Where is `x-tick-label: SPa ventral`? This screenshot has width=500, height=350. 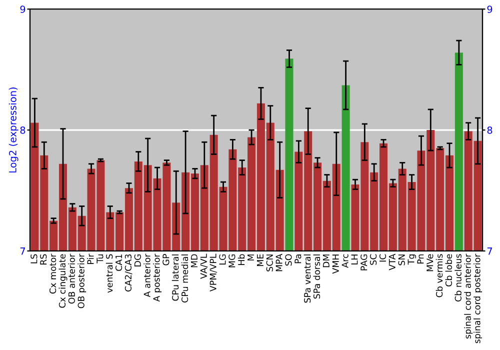
x-tick-label: SPa ventral is located at coordinates (307, 278).